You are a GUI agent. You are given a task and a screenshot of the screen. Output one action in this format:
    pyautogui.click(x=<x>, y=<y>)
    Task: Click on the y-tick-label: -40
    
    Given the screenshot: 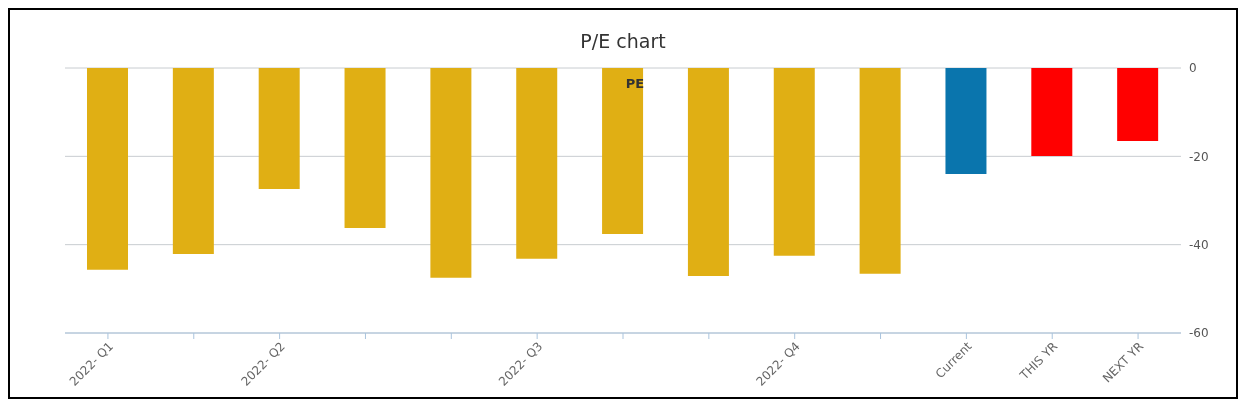 What is the action you would take?
    pyautogui.click(x=1199, y=244)
    